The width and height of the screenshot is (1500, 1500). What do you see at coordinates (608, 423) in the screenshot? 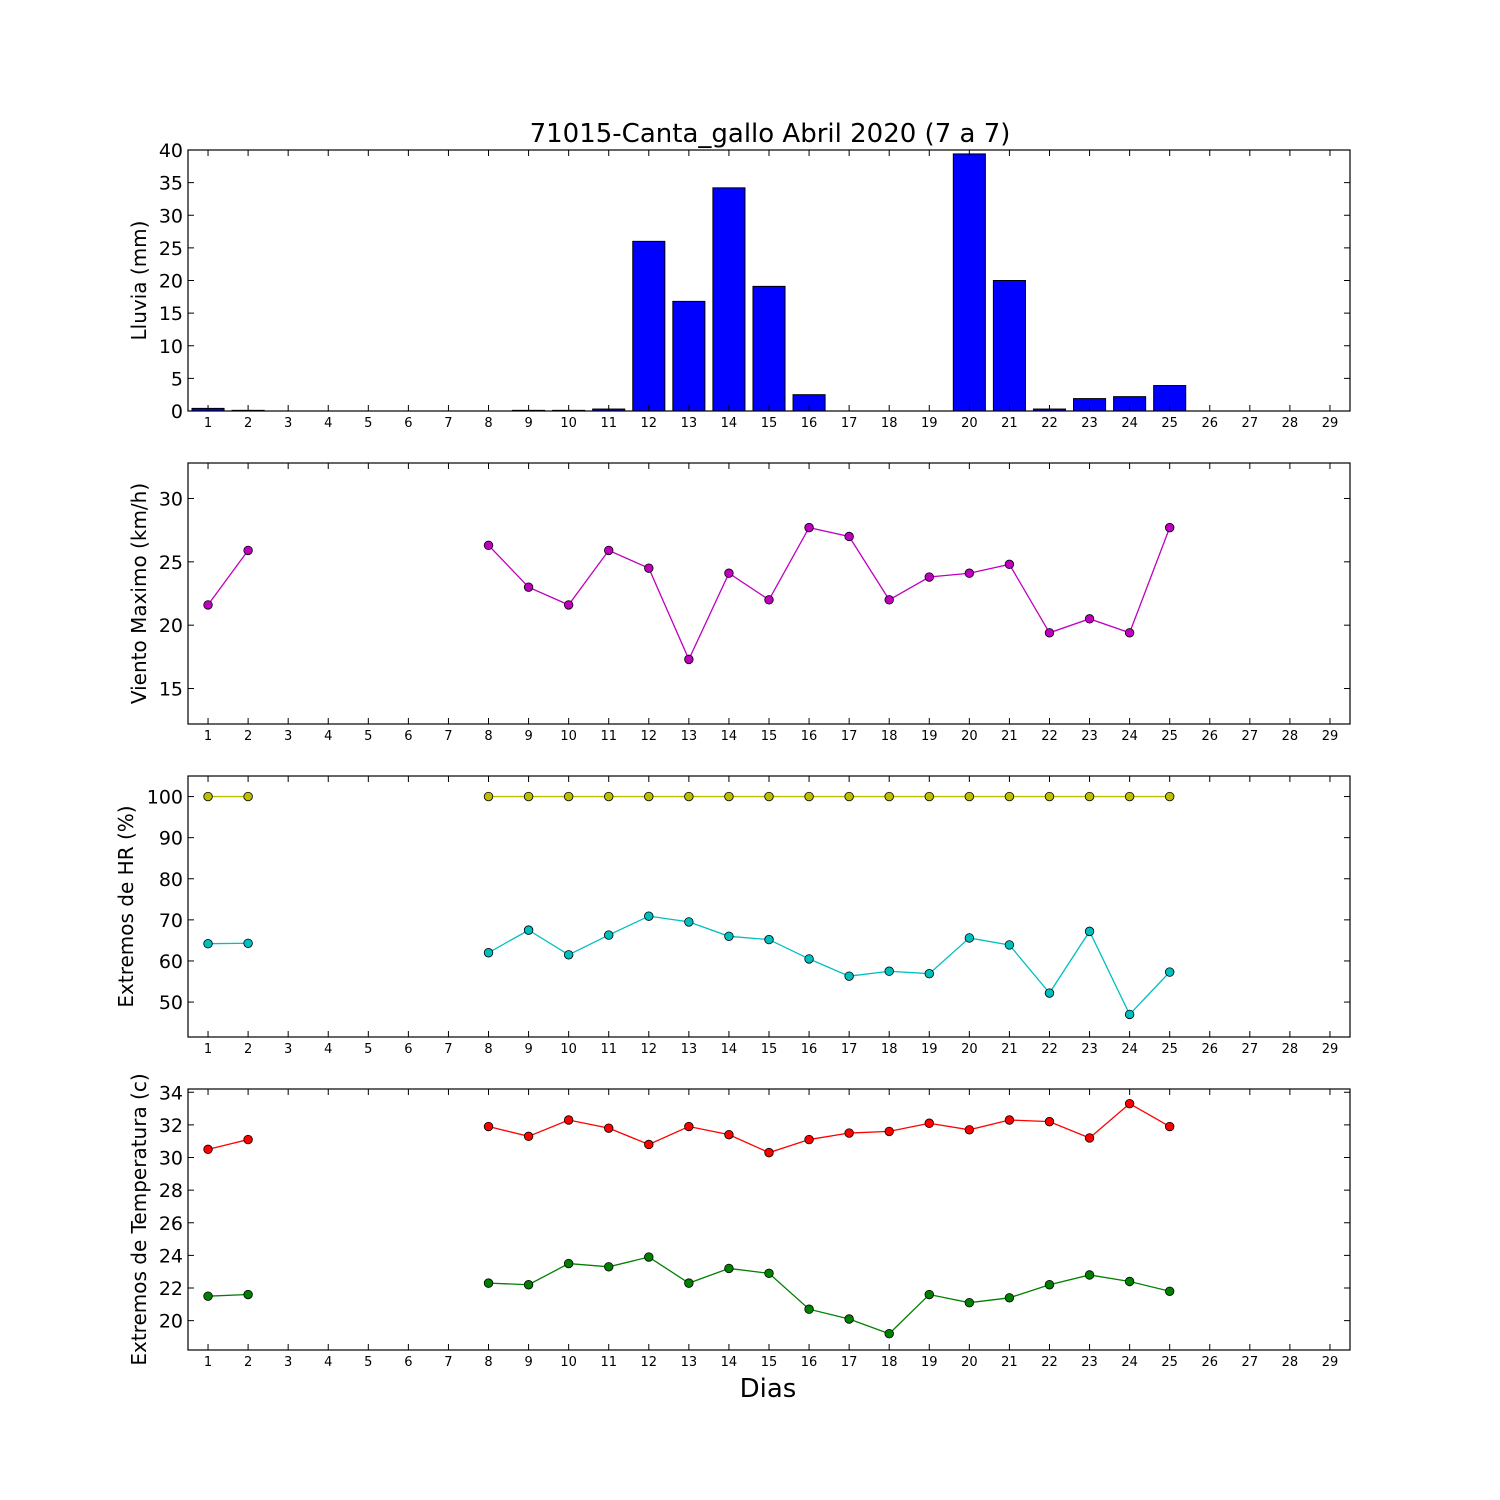
I see `x-tick-label: 11` at bounding box center [608, 423].